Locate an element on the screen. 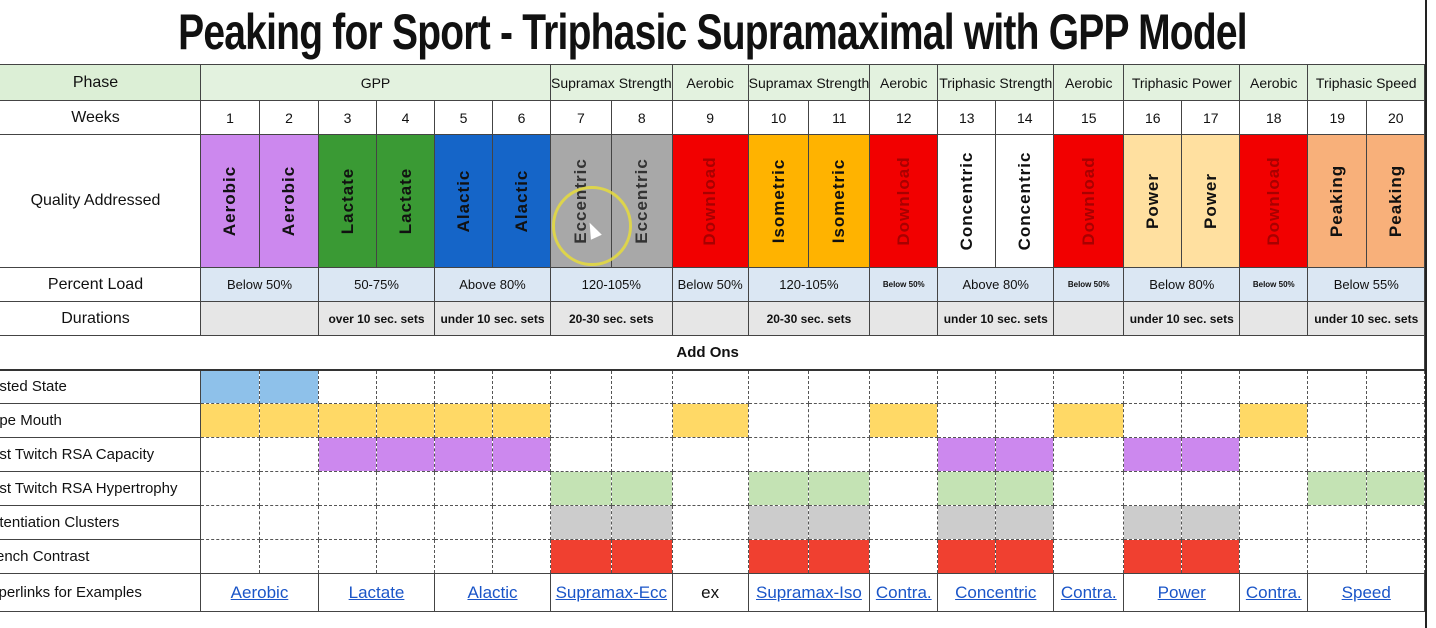  addon-label: asted State is located at coordinates (100, 386).